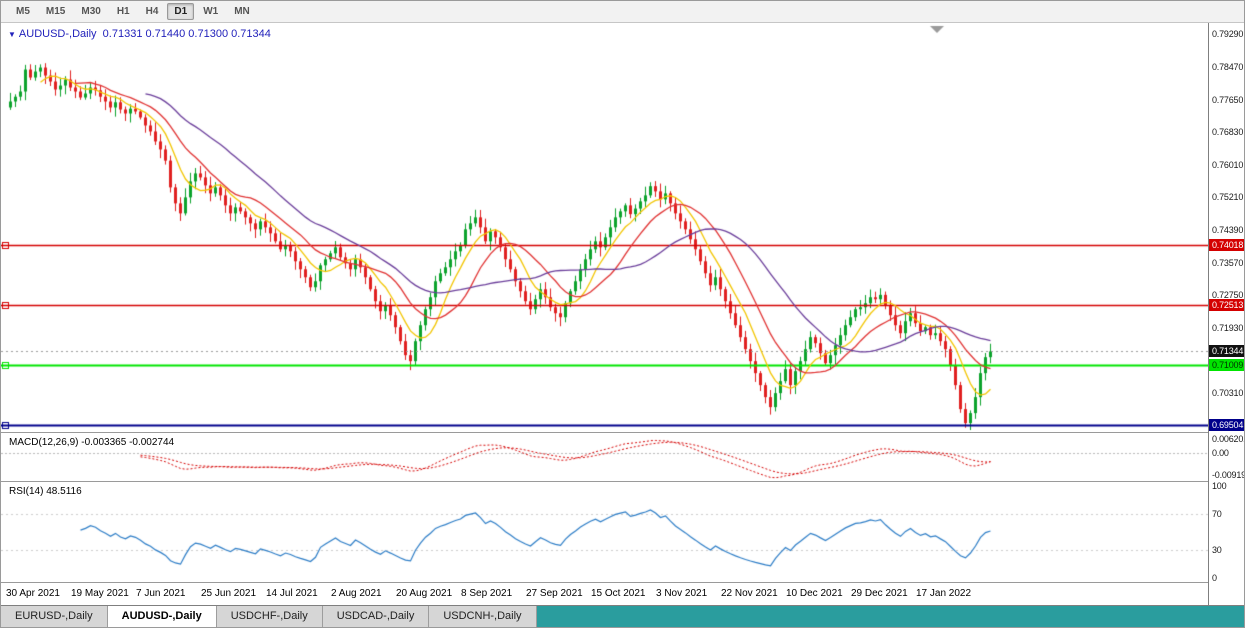  What do you see at coordinates (104, 442) in the screenshot?
I see `macd-main-value: -0.003365` at bounding box center [104, 442].